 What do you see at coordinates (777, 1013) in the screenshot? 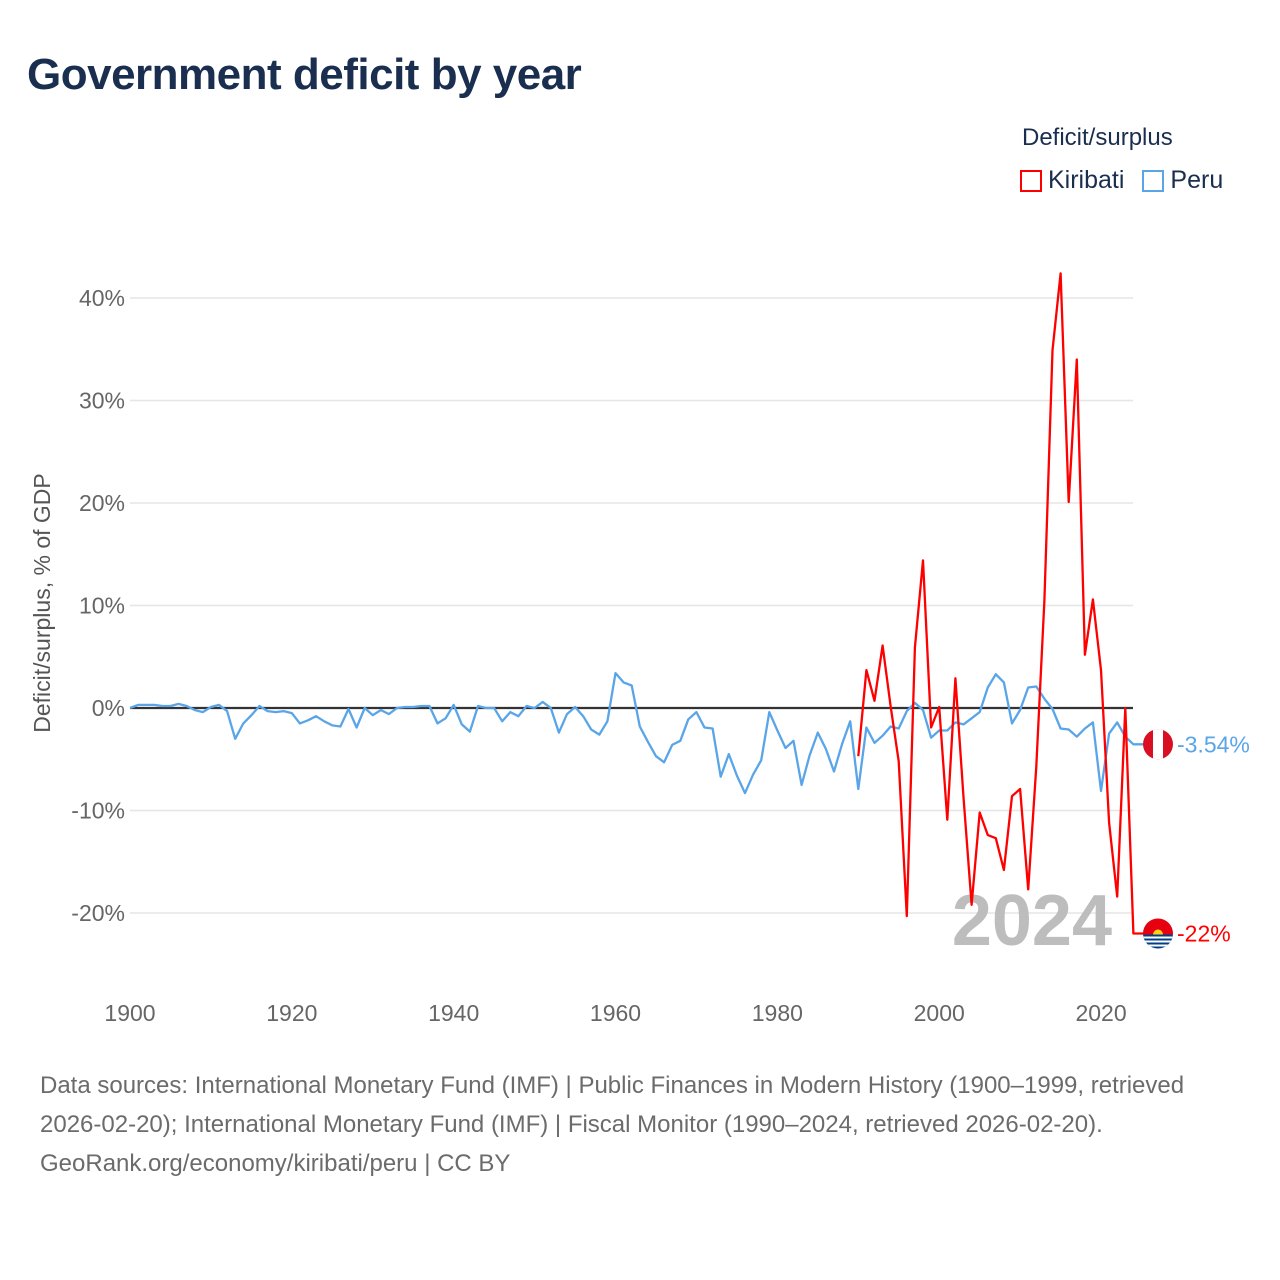
I see `x-tick-label: 1980` at bounding box center [777, 1013].